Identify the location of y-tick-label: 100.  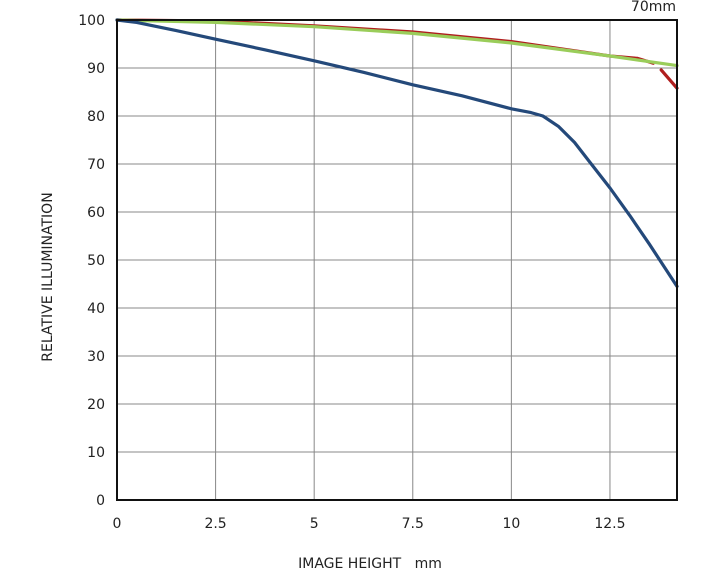
(91, 21).